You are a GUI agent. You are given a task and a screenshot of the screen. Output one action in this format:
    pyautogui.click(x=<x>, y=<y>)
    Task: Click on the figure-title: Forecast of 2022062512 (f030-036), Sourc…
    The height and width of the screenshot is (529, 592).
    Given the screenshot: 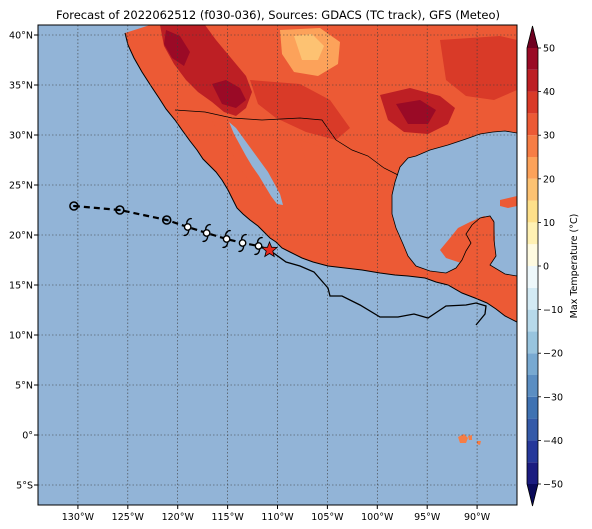 What is the action you would take?
    pyautogui.click(x=278, y=15)
    